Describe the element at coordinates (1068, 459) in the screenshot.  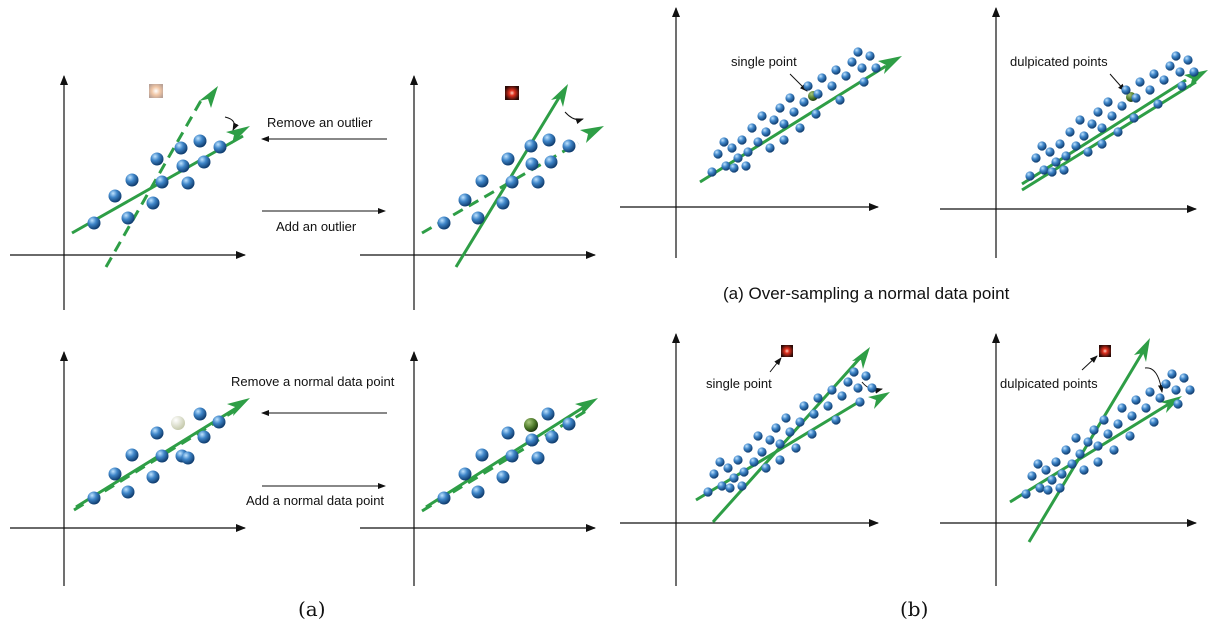
I see `right-bottom-right-plot: dulpicated points` at that location.